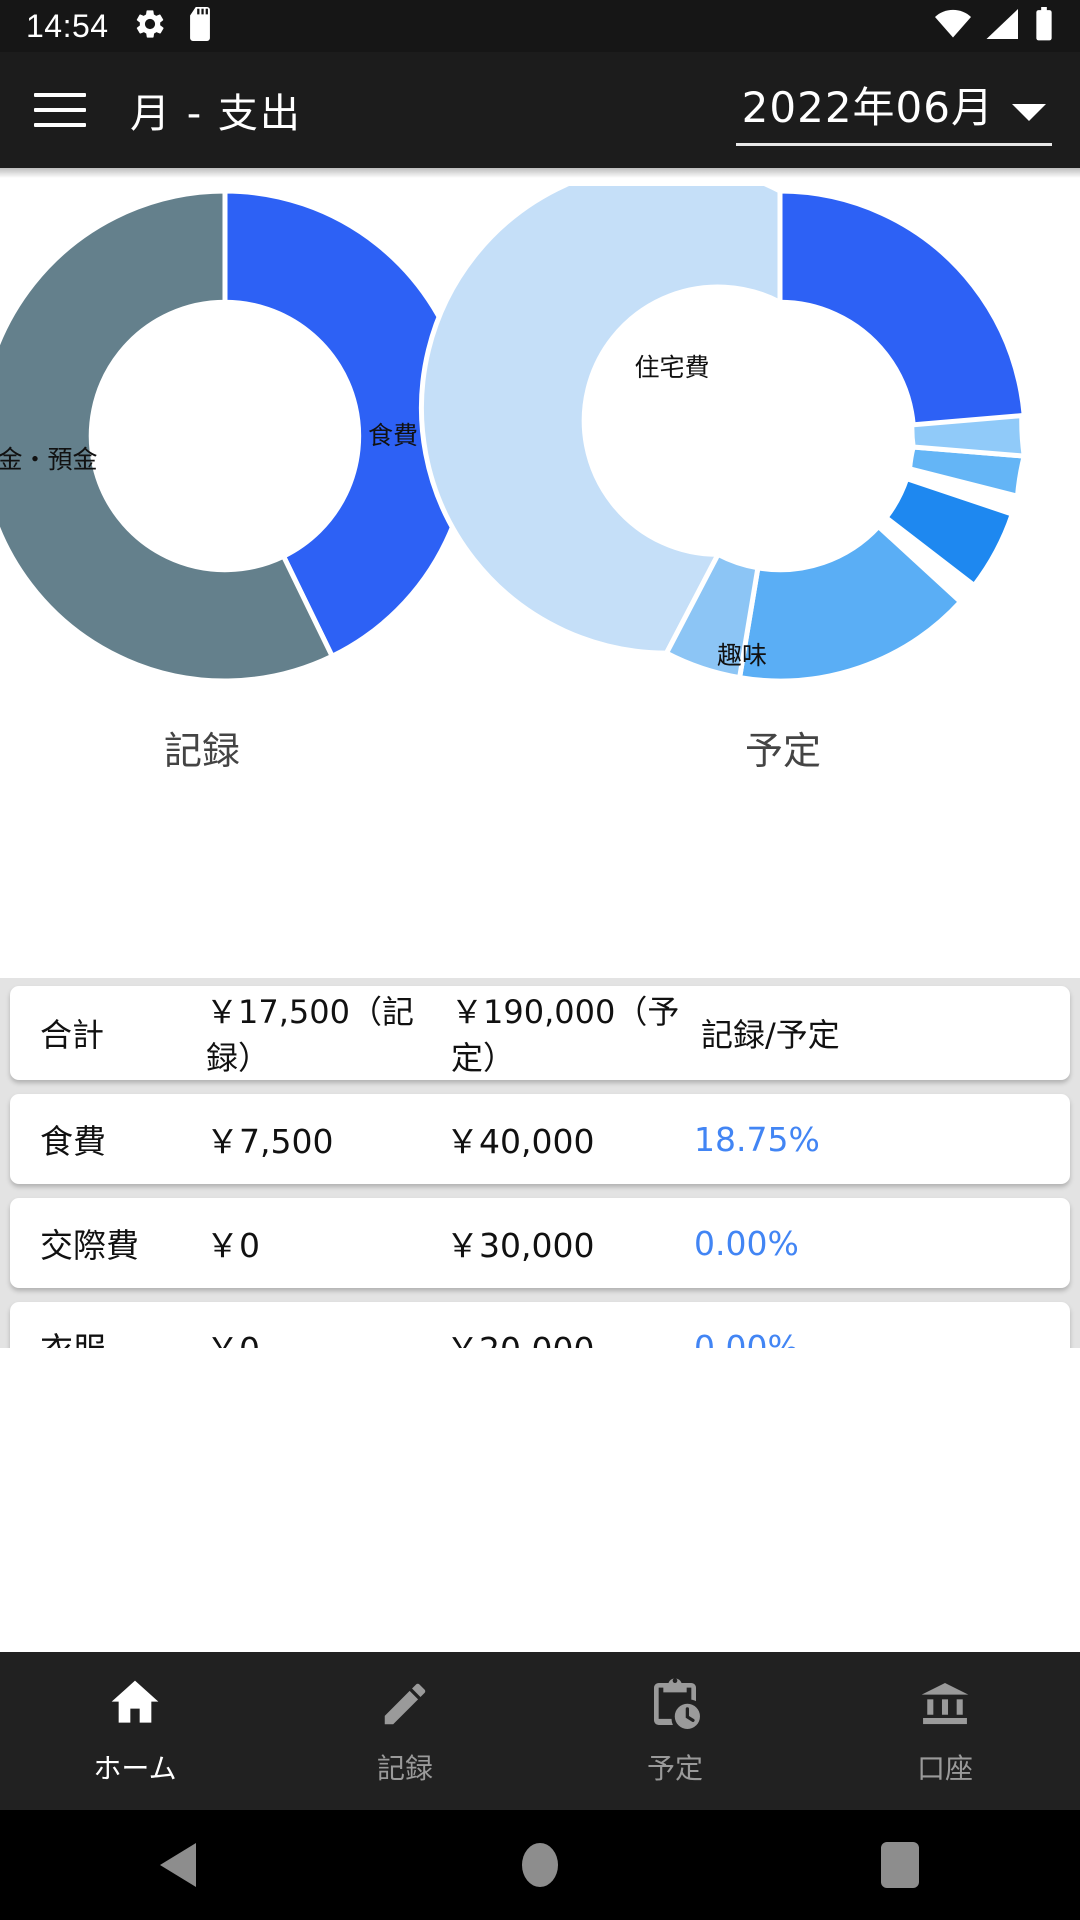  I want to click on row-planned: ￥30,000, so click(520, 1245).